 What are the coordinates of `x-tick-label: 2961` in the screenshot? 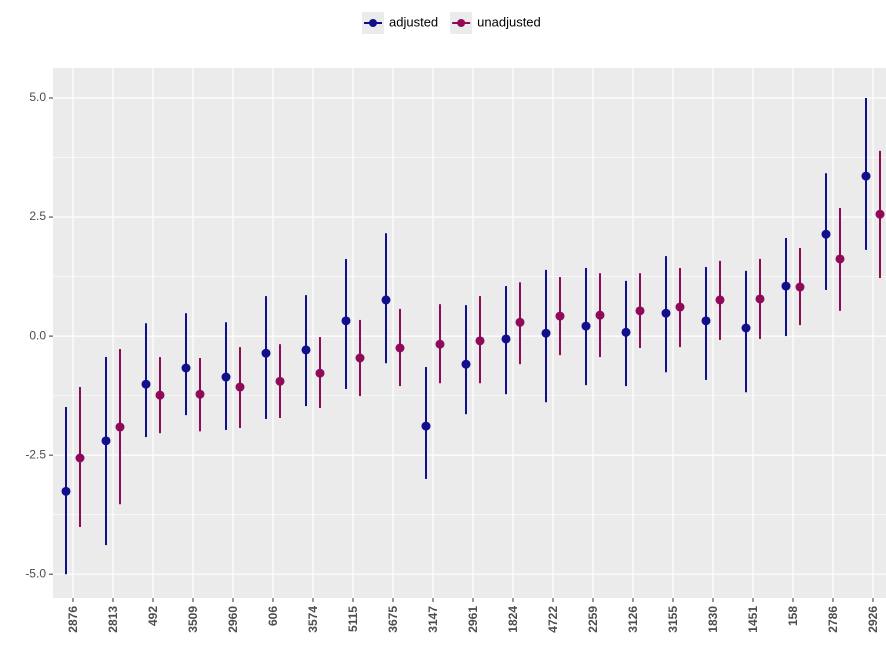 It's located at (473, 619).